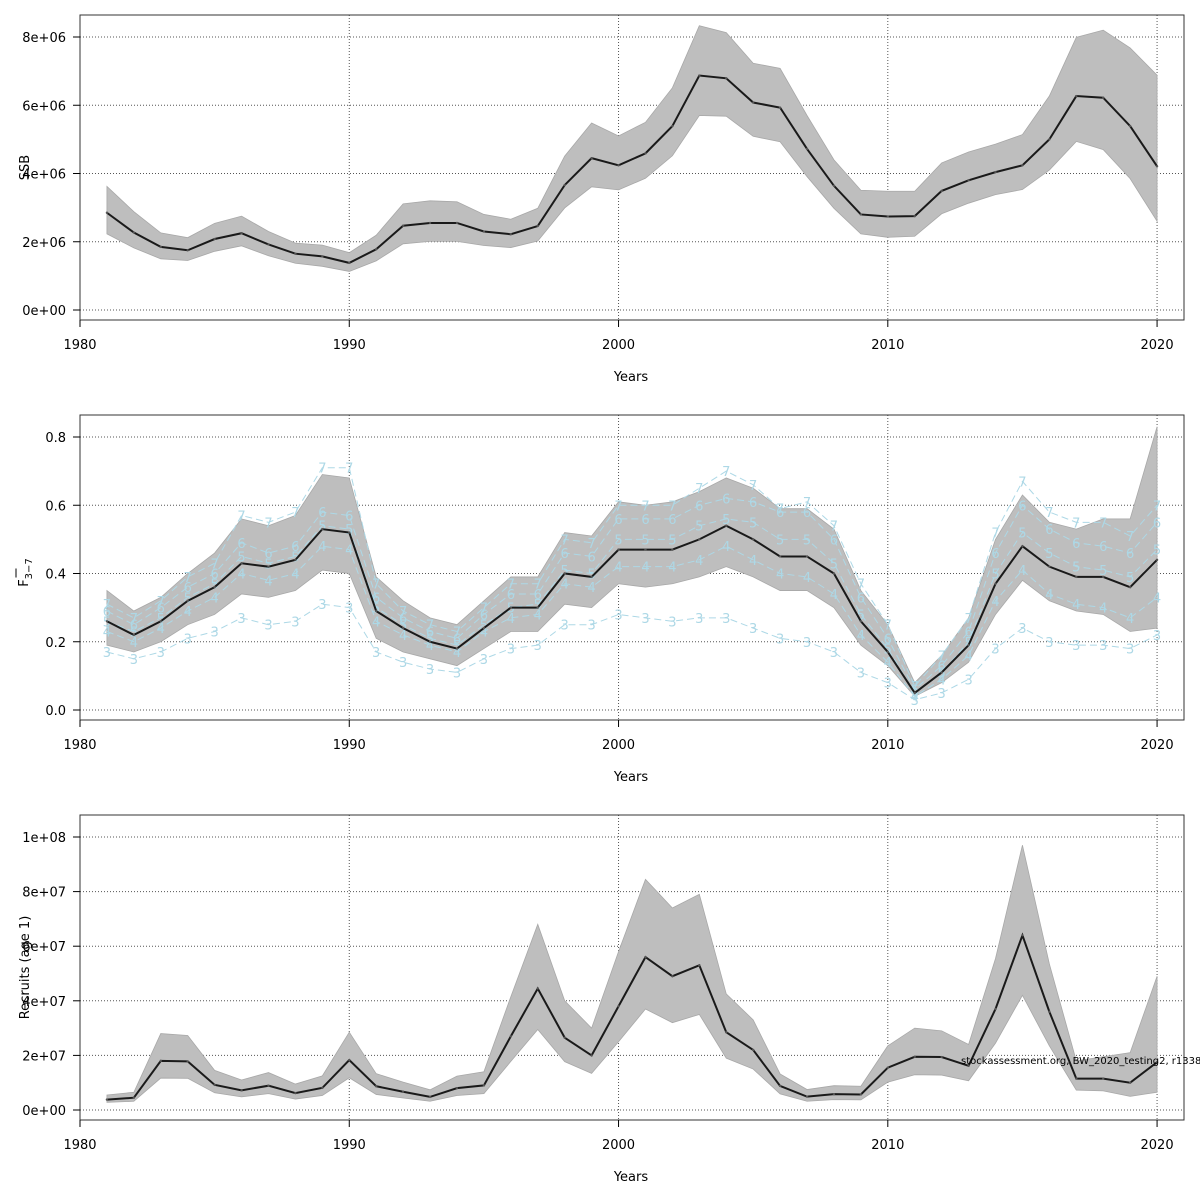  What do you see at coordinates (631, 777) in the screenshot?
I see `x-axis-title: Years` at bounding box center [631, 777].